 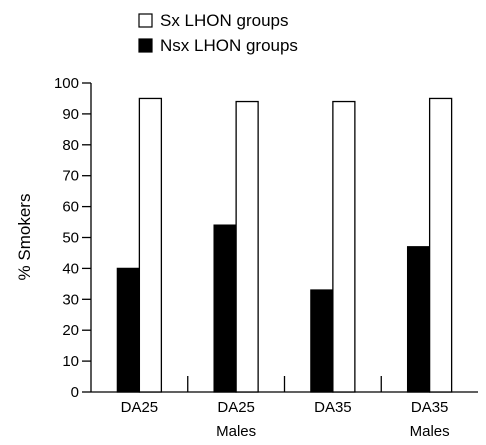 What do you see at coordinates (218, 33) in the screenshot?
I see `legend: Sx LHON groups Nsx LHON groups` at bounding box center [218, 33].